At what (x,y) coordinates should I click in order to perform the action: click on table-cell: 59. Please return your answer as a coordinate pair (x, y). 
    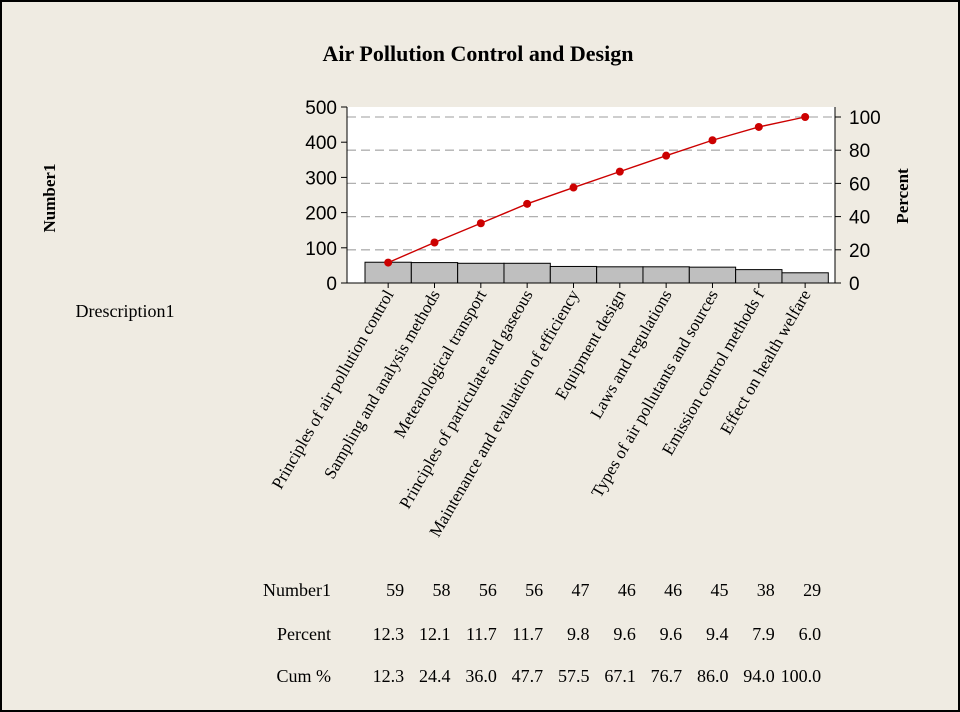
    Looking at the image, I should click on (395, 590).